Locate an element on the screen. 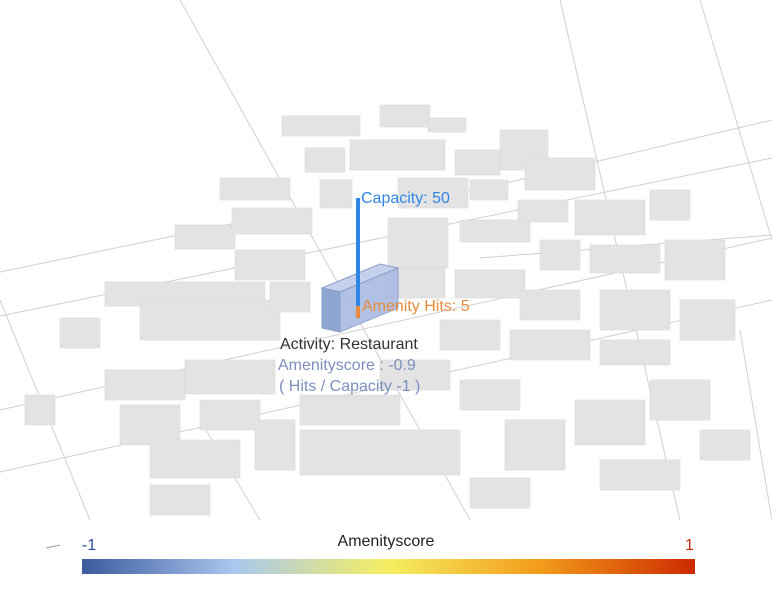 The image size is (772, 612). legend-color-ramp is located at coordinates (388, 566).